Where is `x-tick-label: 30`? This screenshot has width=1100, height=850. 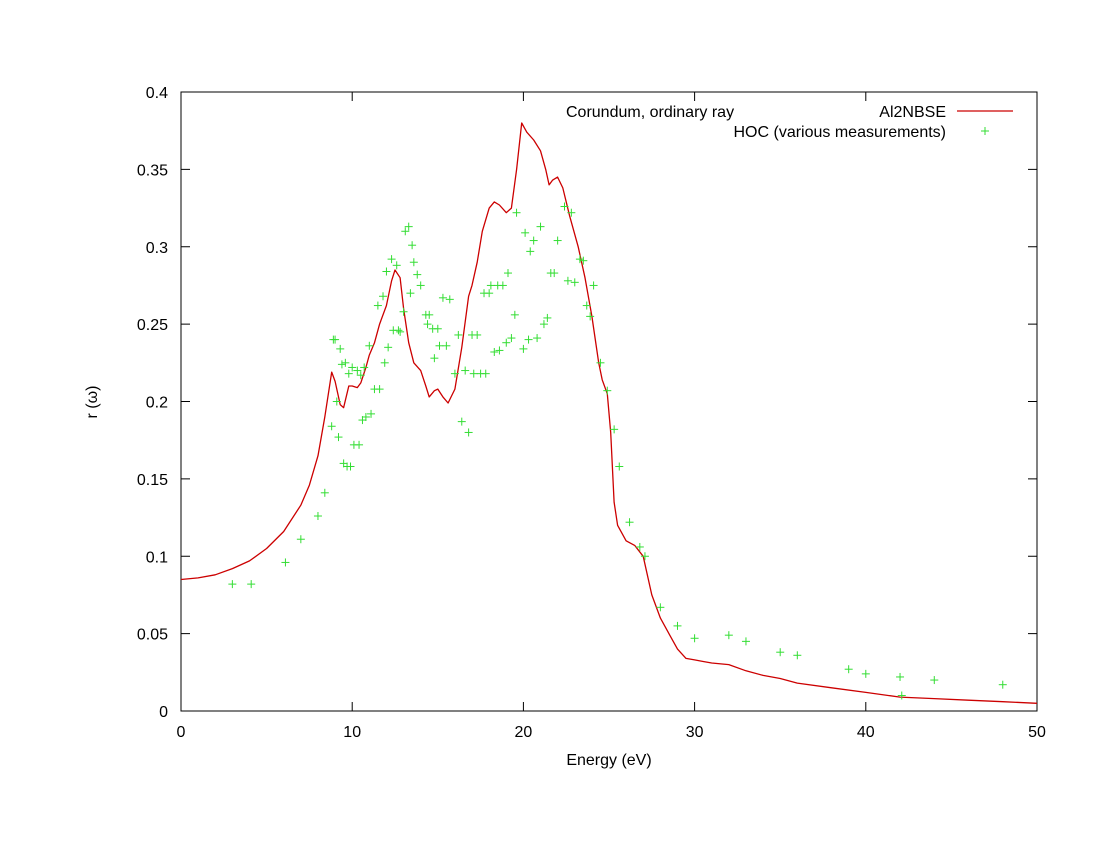
x-tick-label: 30 is located at coordinates (695, 732).